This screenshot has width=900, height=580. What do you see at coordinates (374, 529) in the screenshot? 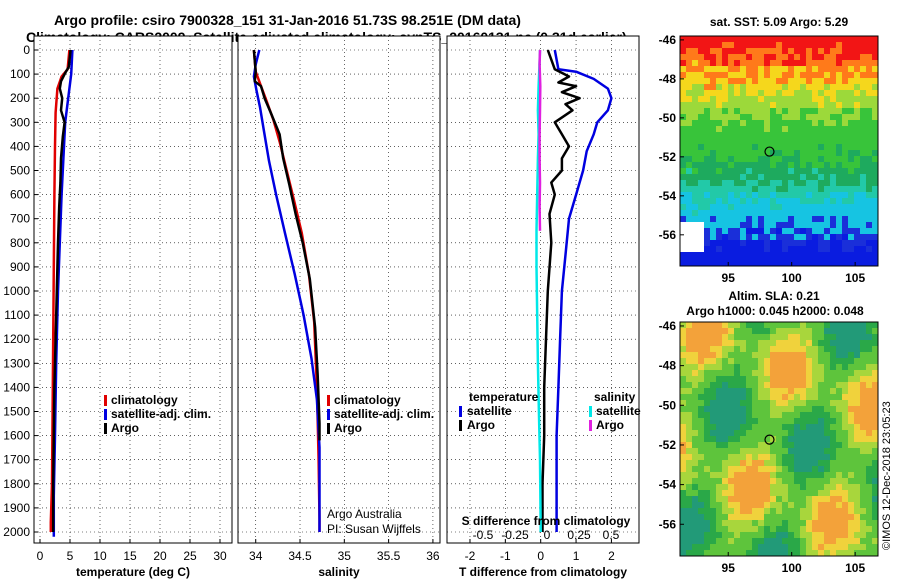
I see `credit-line-2: PI: Susan Wijffels` at bounding box center [374, 529].